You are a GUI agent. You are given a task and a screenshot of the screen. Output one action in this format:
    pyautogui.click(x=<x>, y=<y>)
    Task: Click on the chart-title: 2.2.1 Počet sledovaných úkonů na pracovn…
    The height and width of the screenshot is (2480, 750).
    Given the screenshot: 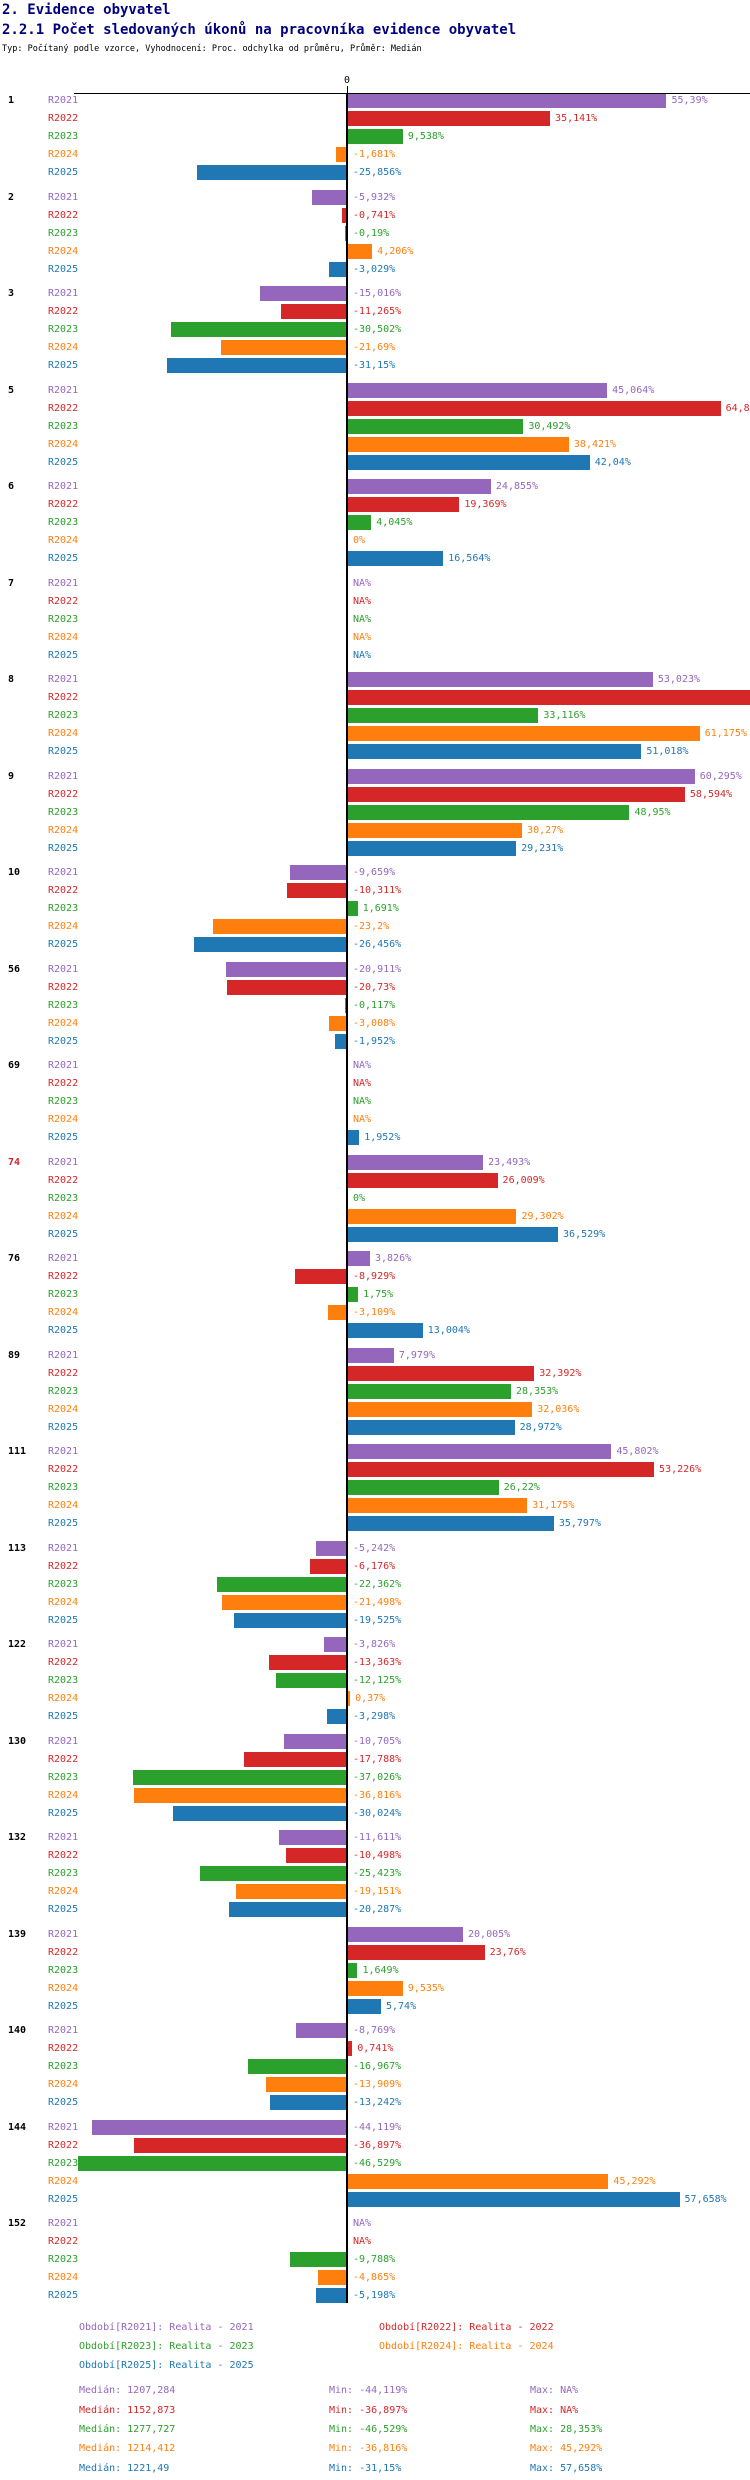 What is the action you would take?
    pyautogui.click(x=259, y=30)
    